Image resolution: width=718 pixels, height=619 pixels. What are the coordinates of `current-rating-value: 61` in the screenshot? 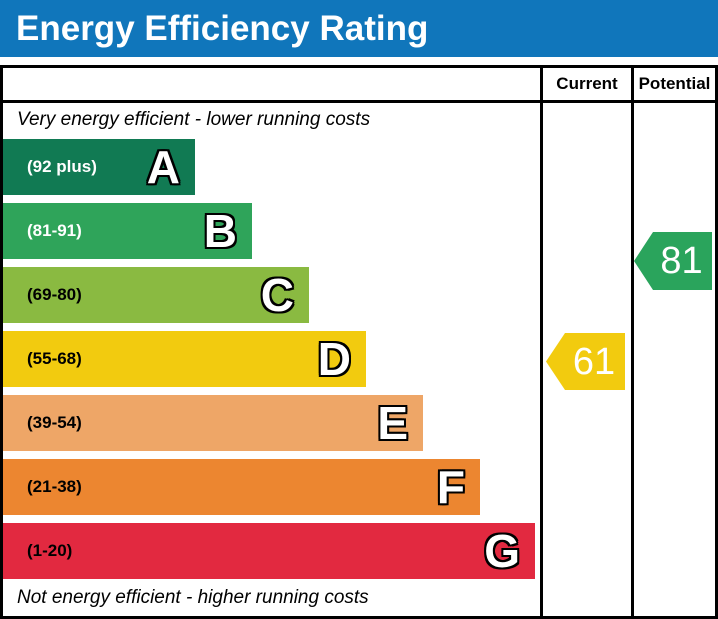 It's located at (594, 361).